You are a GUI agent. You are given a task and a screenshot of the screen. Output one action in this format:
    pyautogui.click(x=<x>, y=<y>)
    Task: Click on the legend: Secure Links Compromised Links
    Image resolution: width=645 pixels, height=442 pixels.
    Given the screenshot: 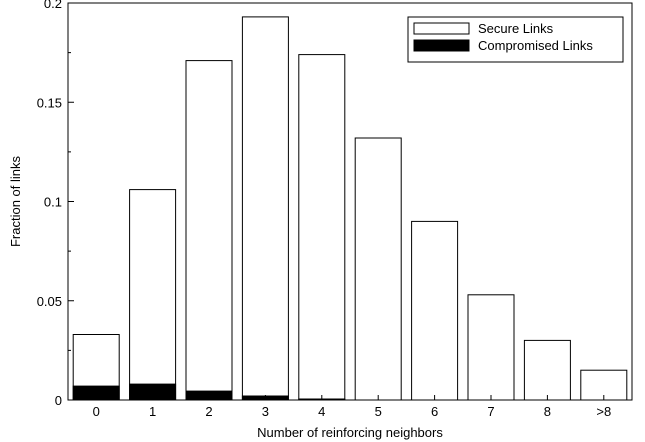 What is the action you would take?
    pyautogui.click(x=515, y=39)
    